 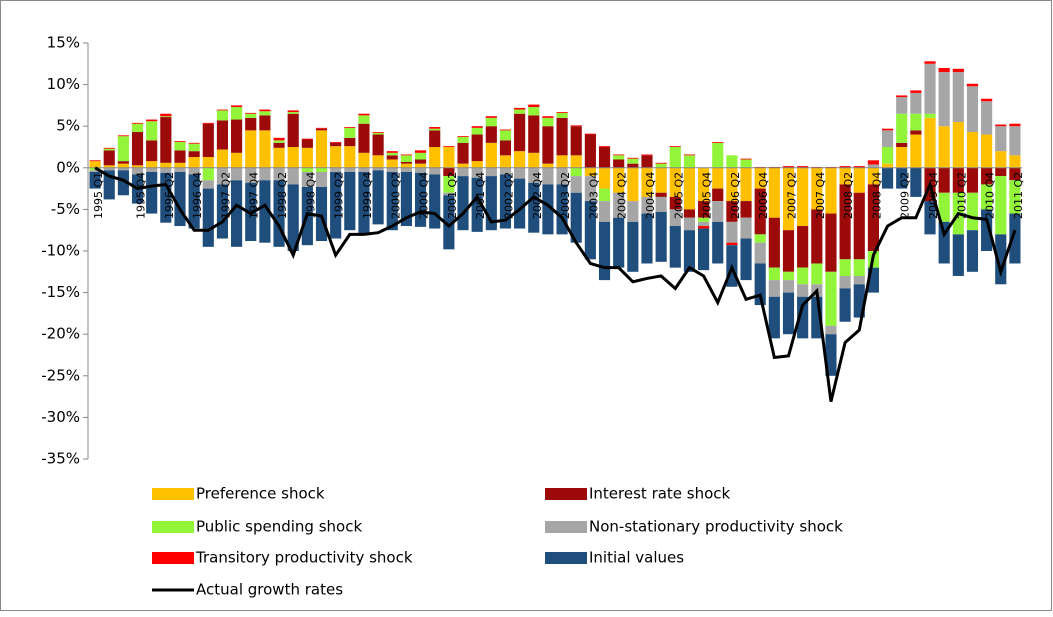 What do you see at coordinates (225, 195) in the screenshot?
I see `x-tick-label: 1997 Q2` at bounding box center [225, 195].